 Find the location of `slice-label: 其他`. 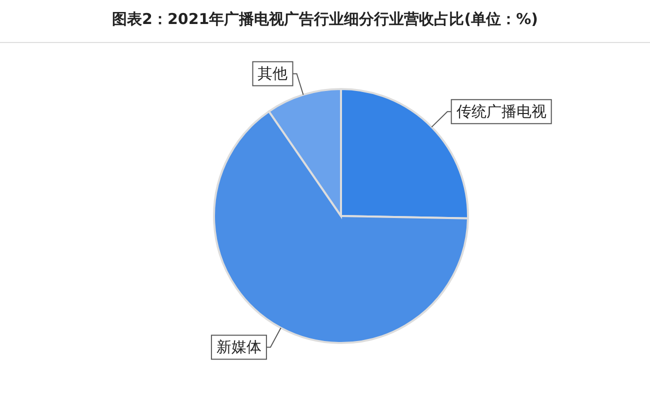

slice-label: 其他 is located at coordinates (273, 73).